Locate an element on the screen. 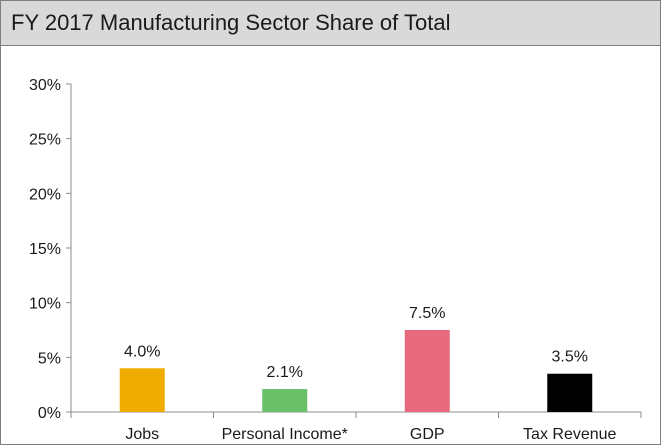 This screenshot has width=661, height=445. data-label: 3.5% is located at coordinates (570, 357).